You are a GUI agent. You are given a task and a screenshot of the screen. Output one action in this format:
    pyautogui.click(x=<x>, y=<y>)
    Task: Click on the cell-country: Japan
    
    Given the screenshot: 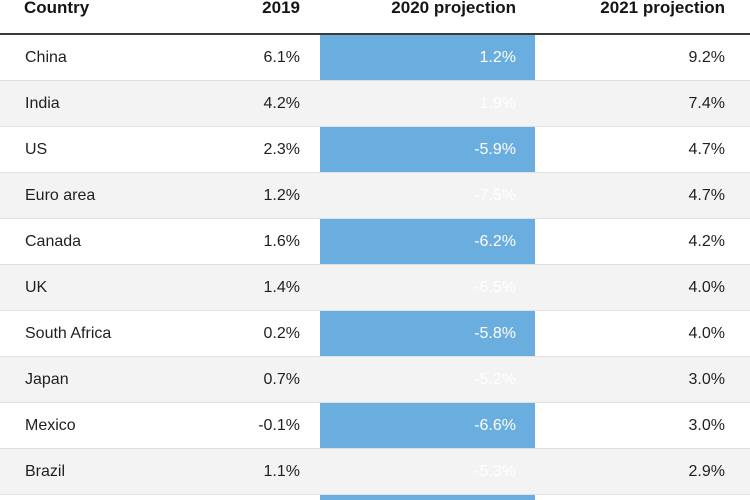 What is the action you would take?
    pyautogui.click(x=47, y=379)
    